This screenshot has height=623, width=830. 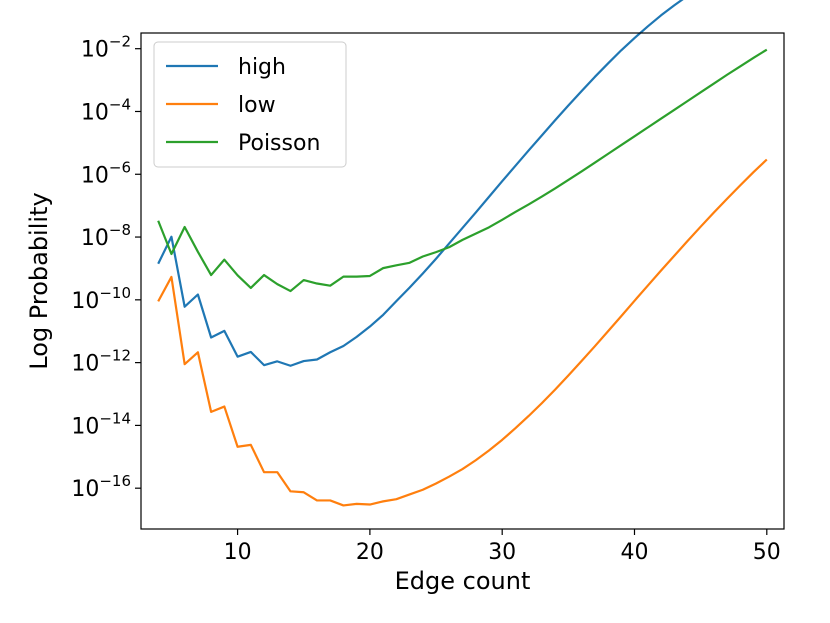 What do you see at coordinates (257, 105) in the screenshot?
I see `legend-label-low: low` at bounding box center [257, 105].